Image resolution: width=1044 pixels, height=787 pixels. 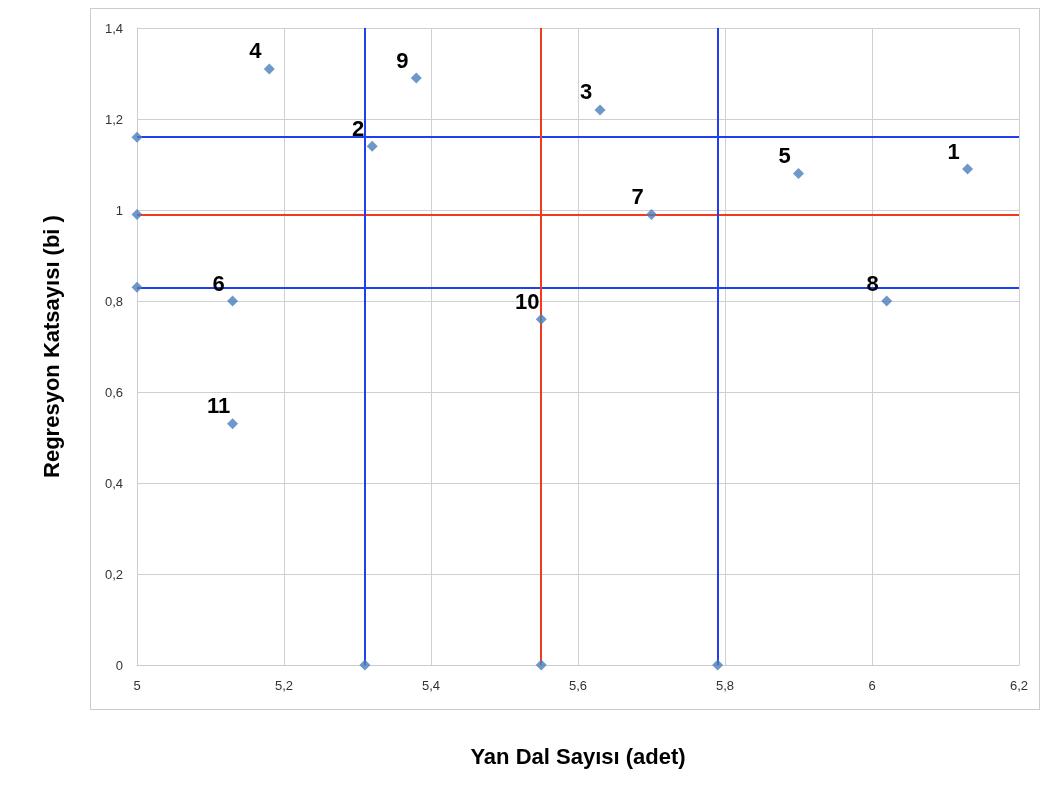 I want to click on x-tick-label: 5,6, so click(x=578, y=685).